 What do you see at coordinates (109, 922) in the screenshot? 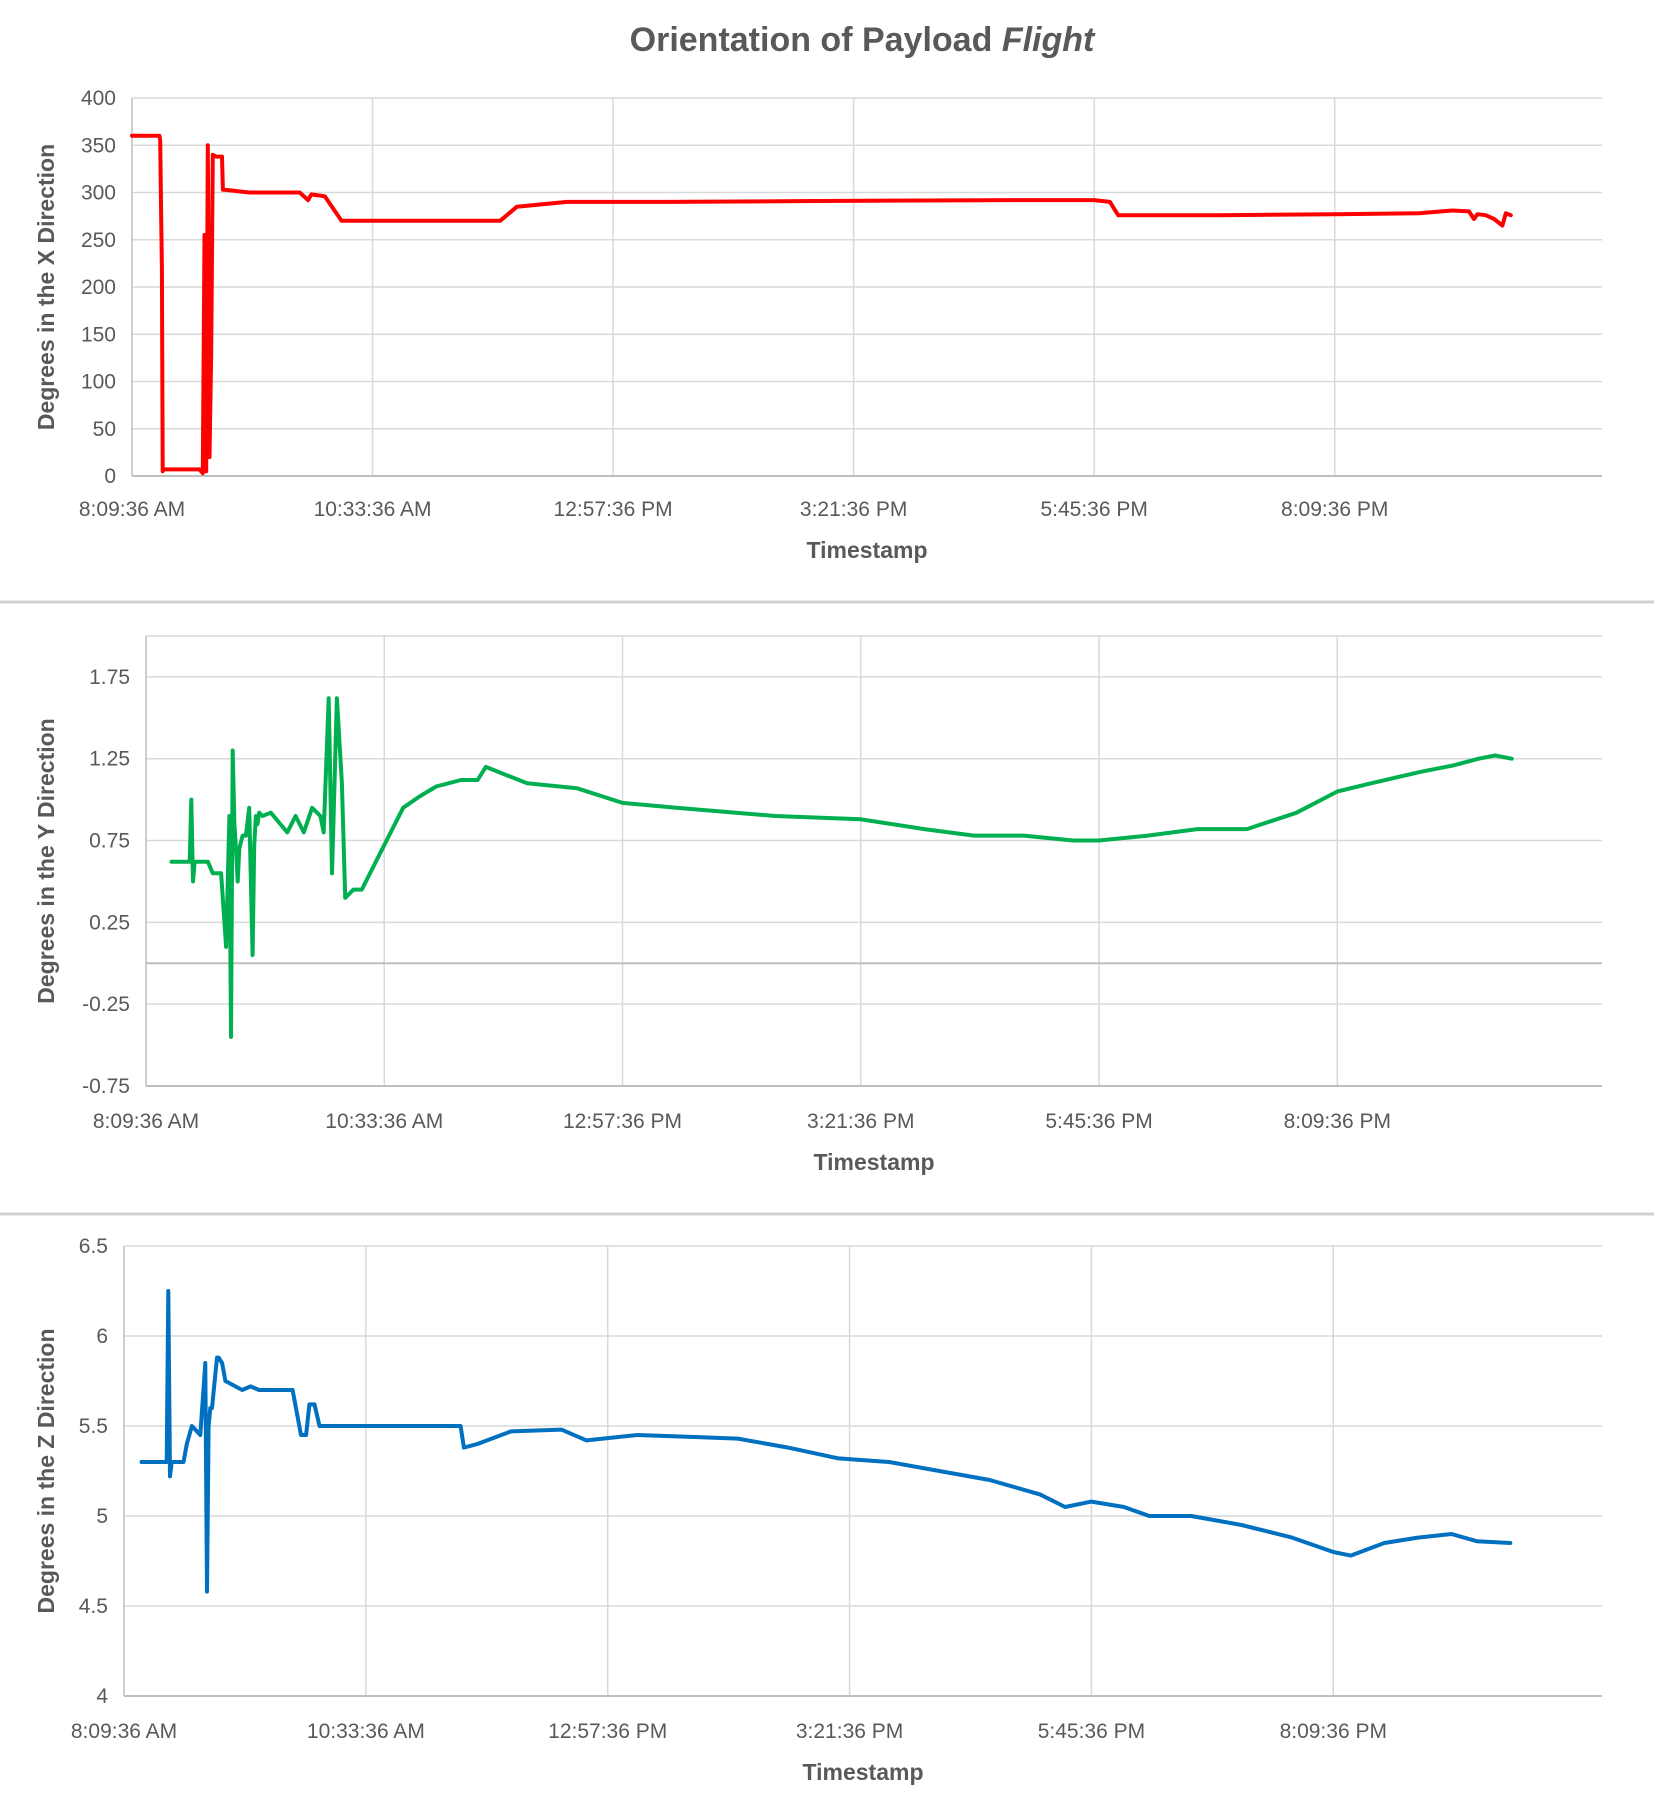
I see `y-tick-label: 0.25` at bounding box center [109, 922].